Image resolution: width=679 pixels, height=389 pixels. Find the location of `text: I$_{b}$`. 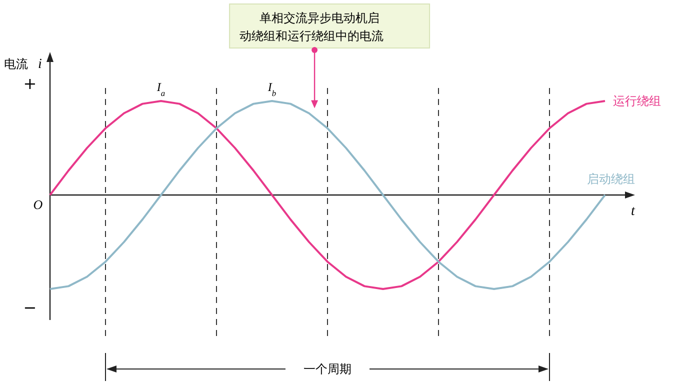

text: I$_{b}$ is located at coordinates (271, 89).